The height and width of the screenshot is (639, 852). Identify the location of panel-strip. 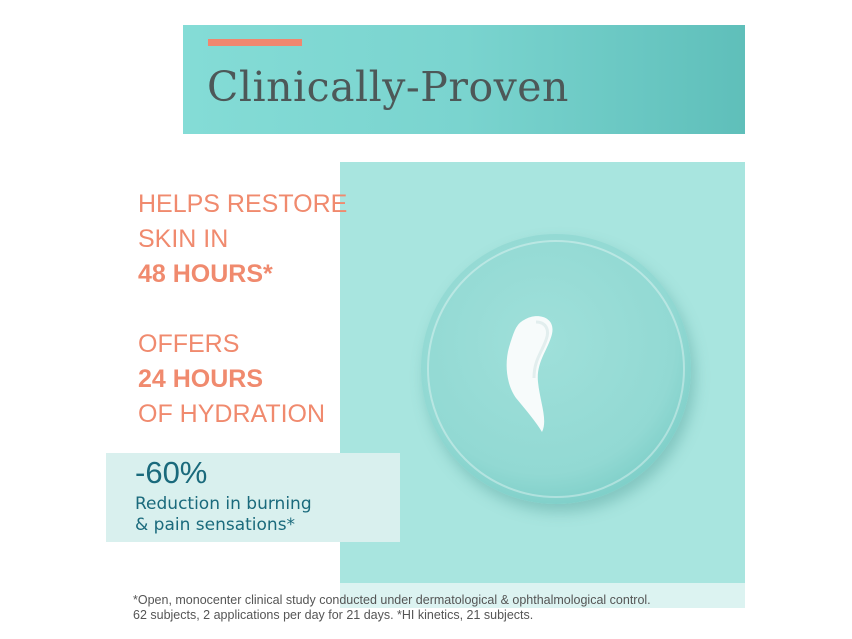
(542, 595).